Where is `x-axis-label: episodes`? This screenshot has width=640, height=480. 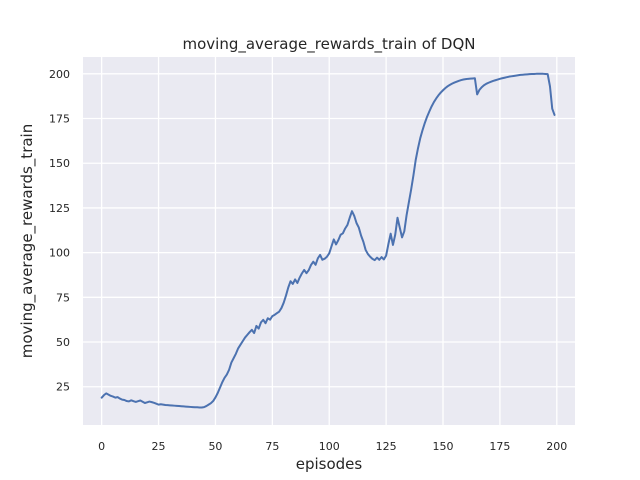
x-axis-label: episodes is located at coordinates (329, 464).